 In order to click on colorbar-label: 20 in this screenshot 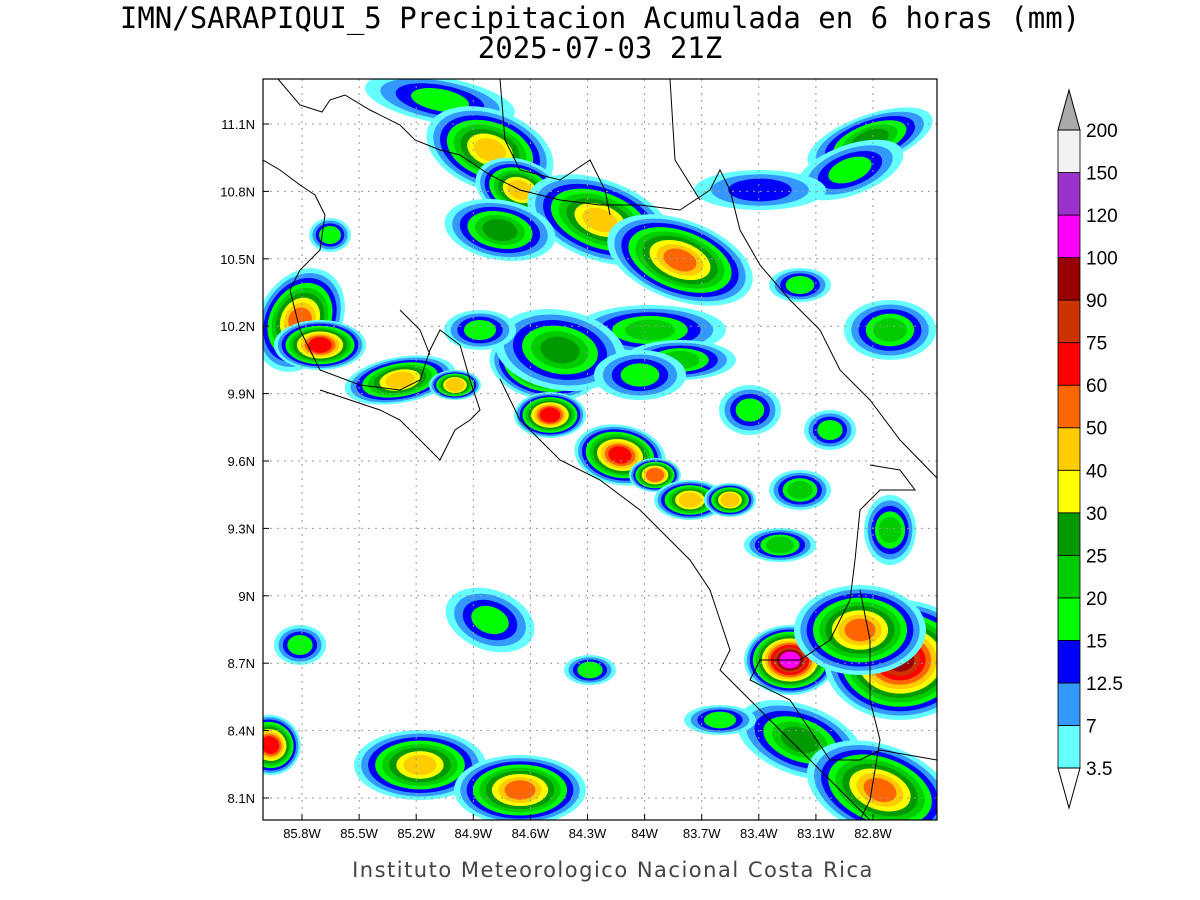, I will do `click(1096, 599)`.